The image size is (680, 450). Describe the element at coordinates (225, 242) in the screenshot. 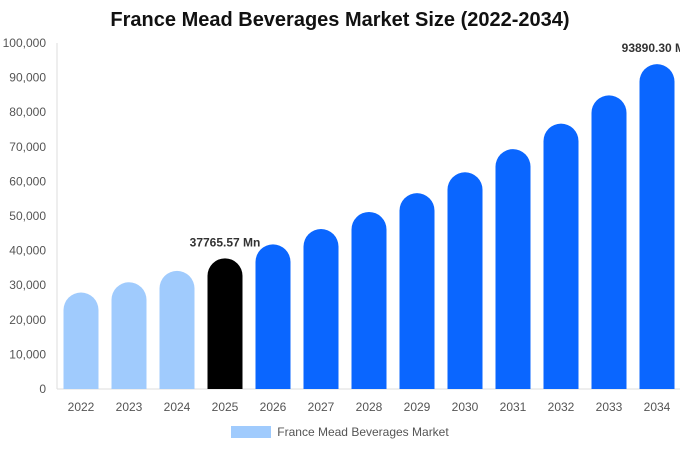

I see `data-label-2025: 37765.57 Mn` at that location.